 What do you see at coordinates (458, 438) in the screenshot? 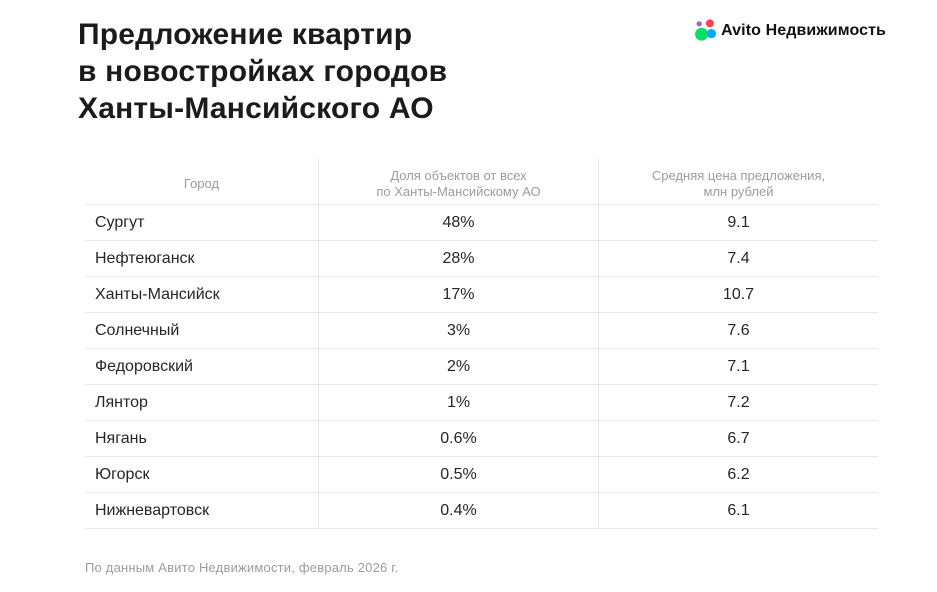
I see `share-cell: 0.6%` at bounding box center [458, 438].